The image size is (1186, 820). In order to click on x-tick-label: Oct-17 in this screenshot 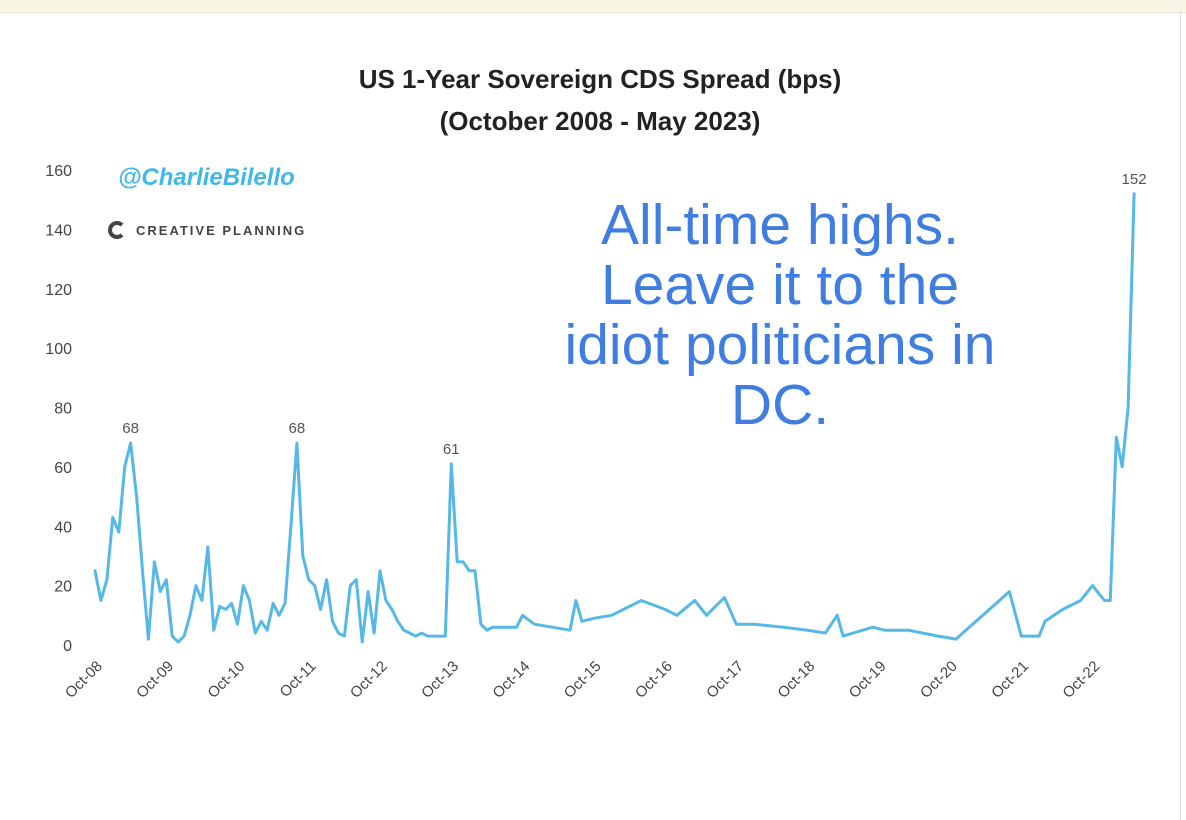, I will do `click(725, 680)`.